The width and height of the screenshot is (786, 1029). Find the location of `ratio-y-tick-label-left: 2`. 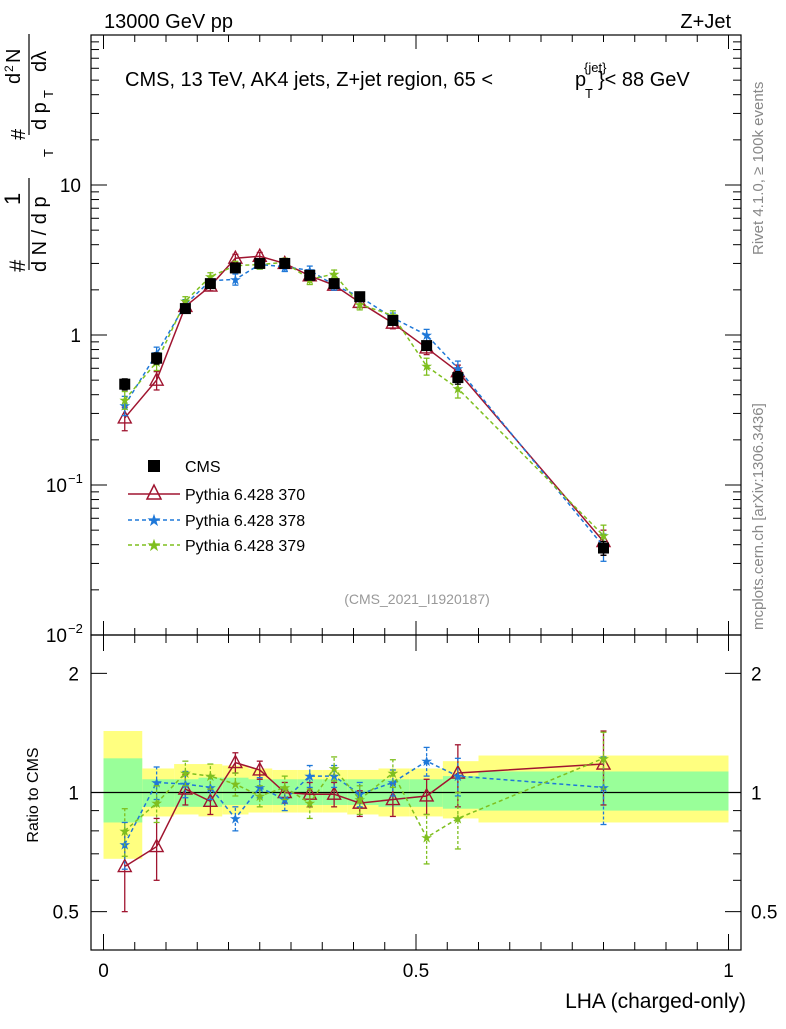

ratio-y-tick-label-left: 2 is located at coordinates (73, 674).